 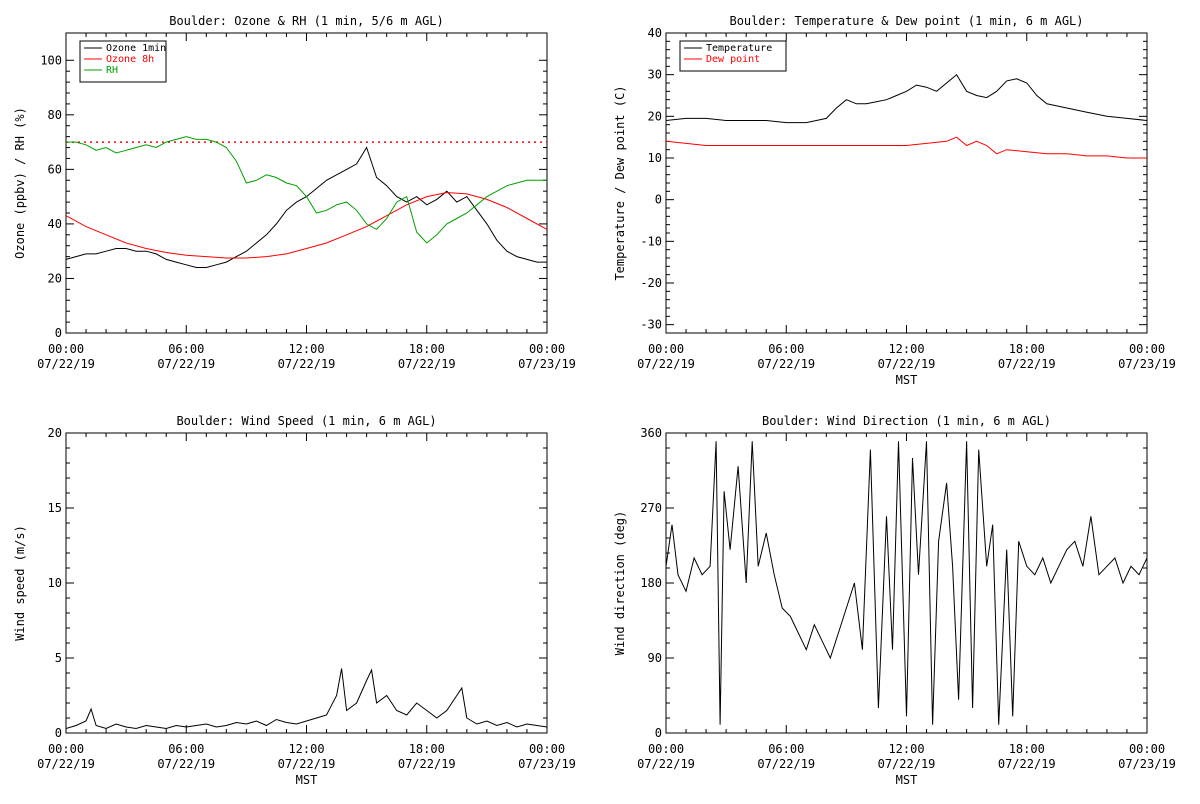 I want to click on y-axis-label: Ozone (ppbv) / RH (%), so click(x=20, y=183).